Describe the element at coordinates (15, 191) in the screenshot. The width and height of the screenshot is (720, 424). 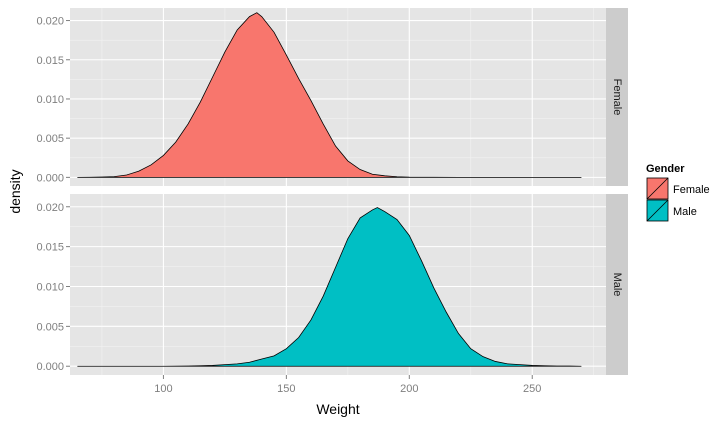
I see `y-axis-title: density` at that location.